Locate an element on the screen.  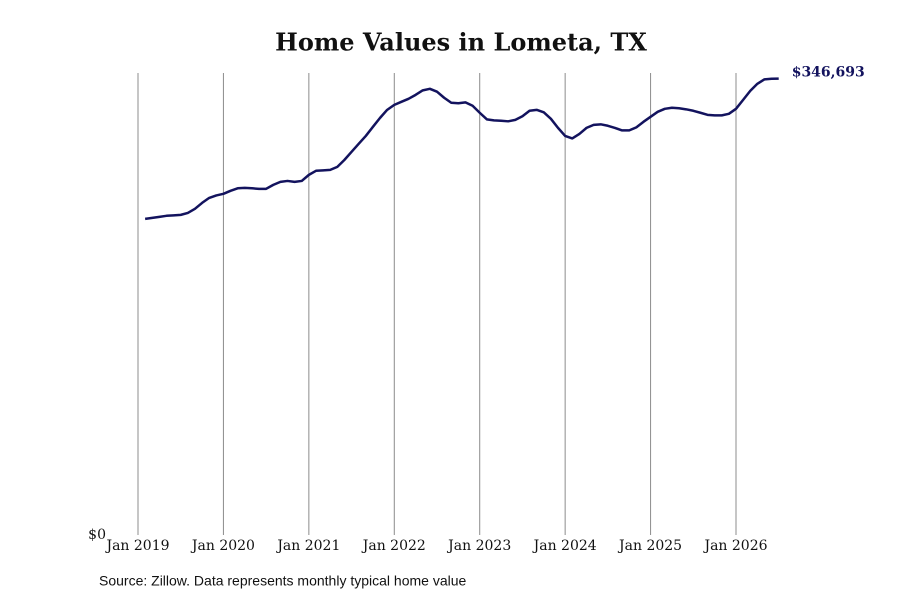
chart-title: Home Values in Lometa, TX is located at coordinates (461, 42).